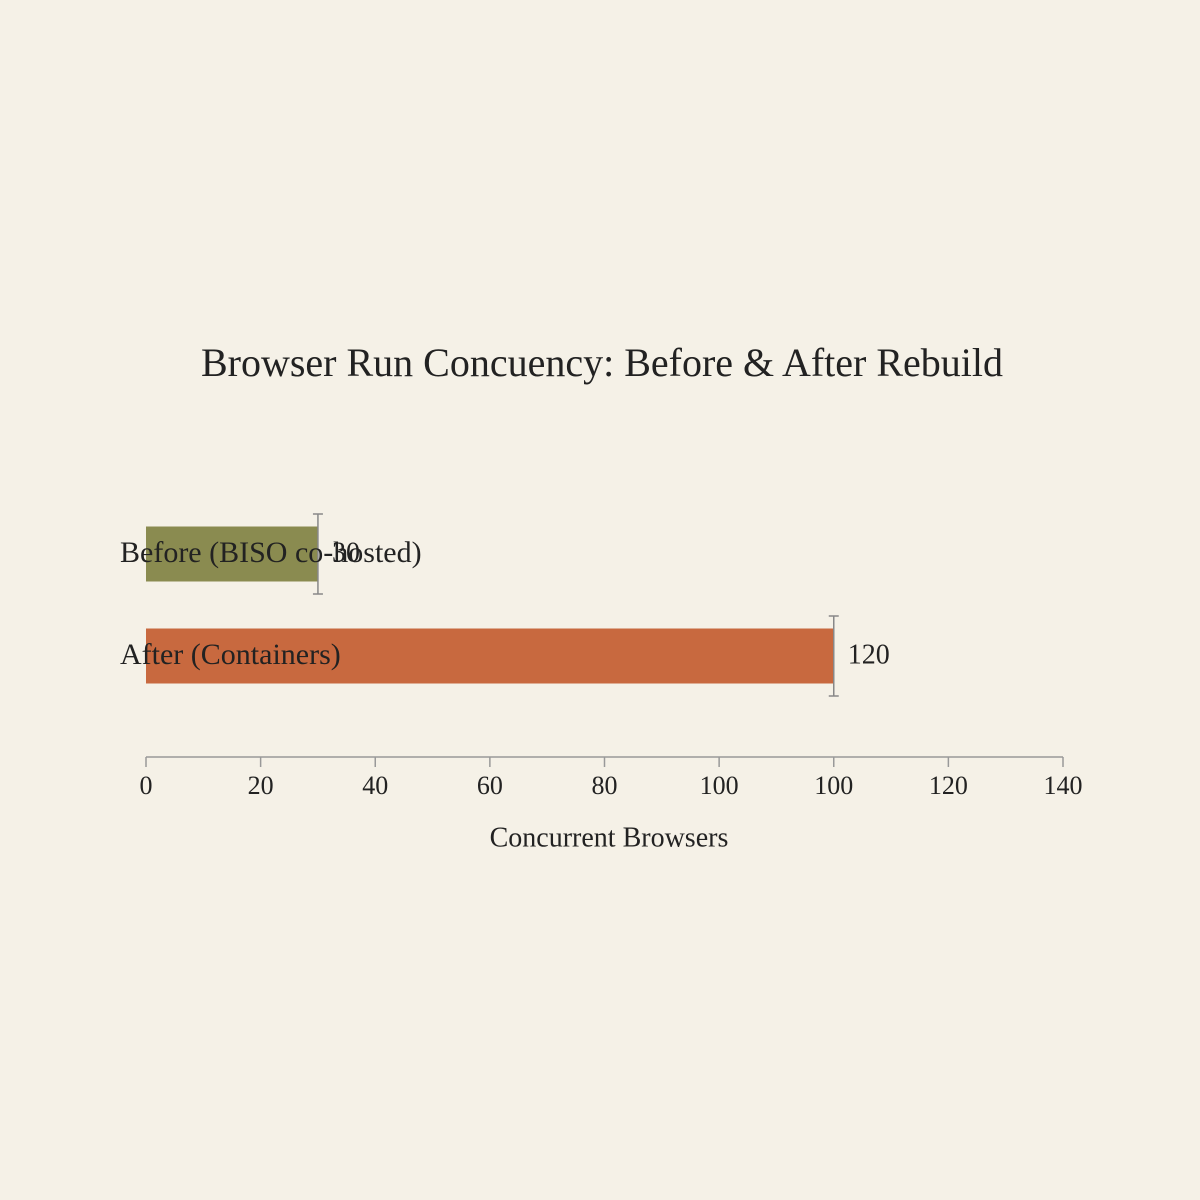 The height and width of the screenshot is (1200, 1200). What do you see at coordinates (490, 785) in the screenshot?
I see `x-tick-label: 60` at bounding box center [490, 785].